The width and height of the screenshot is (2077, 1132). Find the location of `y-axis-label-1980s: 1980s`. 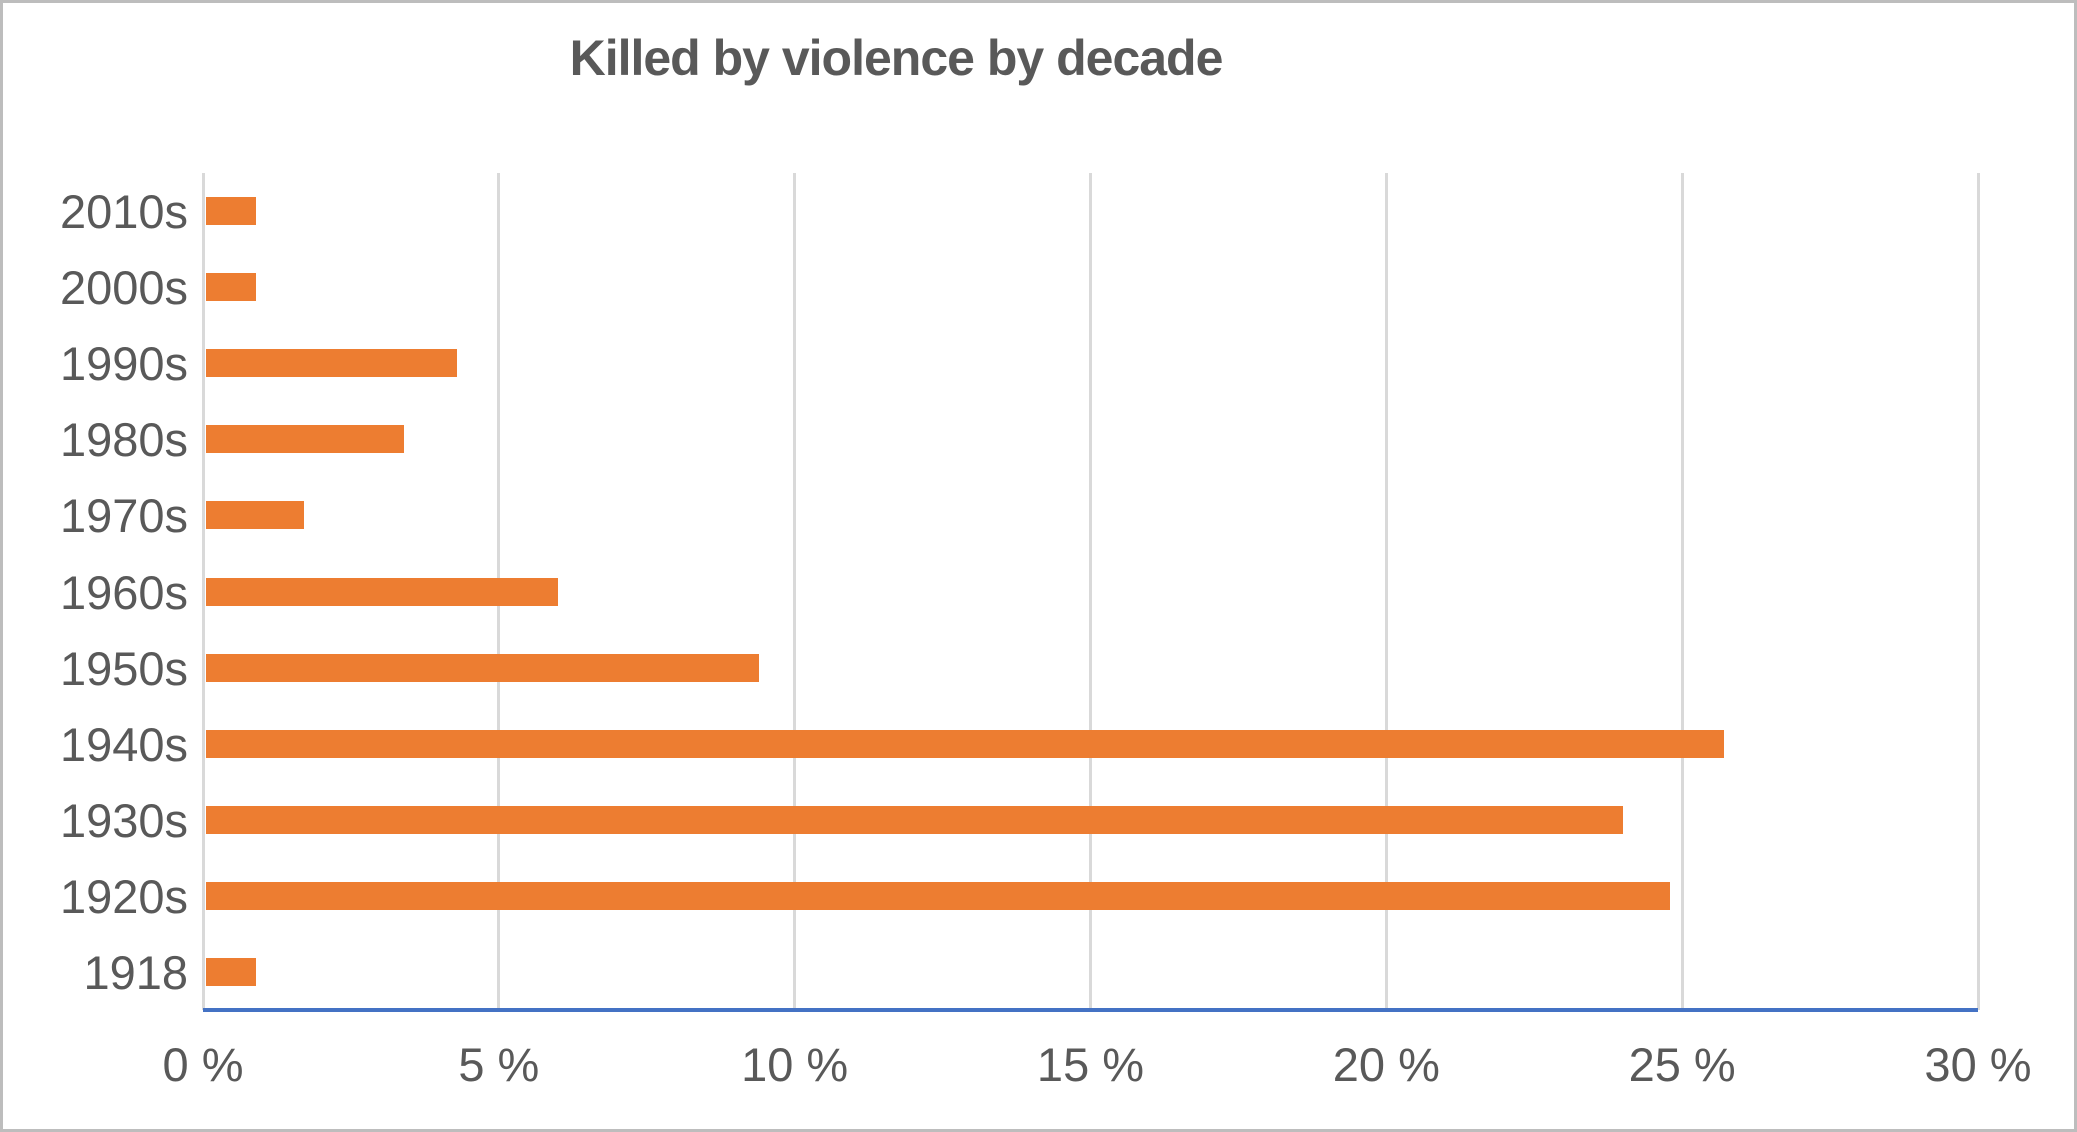

y-axis-label-1980s: 1980s is located at coordinates (123, 440).